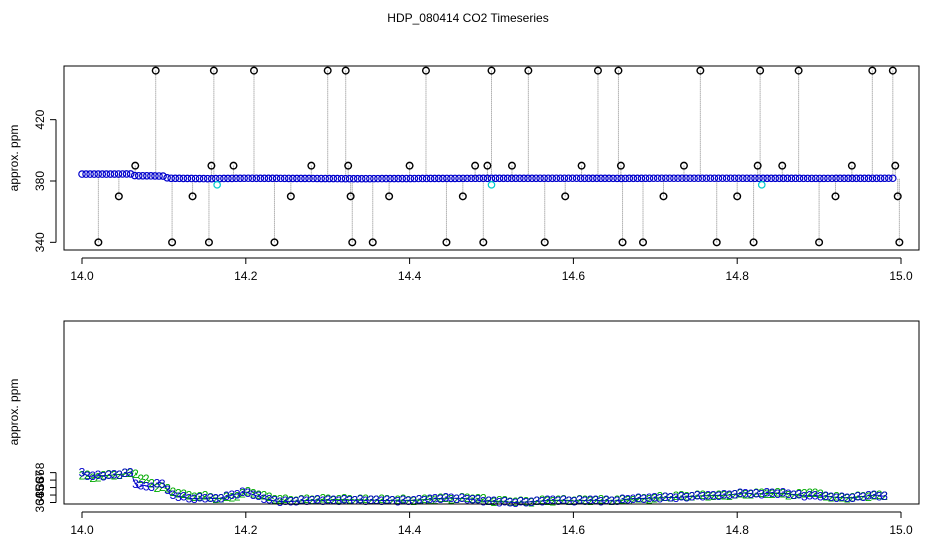  What do you see at coordinates (40, 487) in the screenshot?
I see `bottom-panel-y-tick-label: 366` at bounding box center [40, 487].